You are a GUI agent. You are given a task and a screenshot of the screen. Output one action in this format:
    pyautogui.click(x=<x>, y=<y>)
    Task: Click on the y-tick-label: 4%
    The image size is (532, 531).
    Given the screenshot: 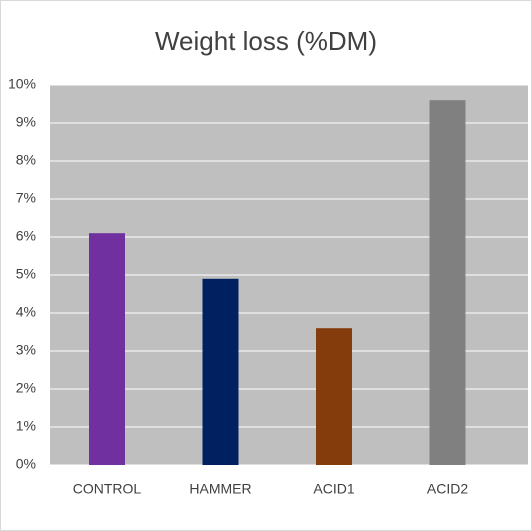 What is the action you would take?
    pyautogui.click(x=26, y=312)
    